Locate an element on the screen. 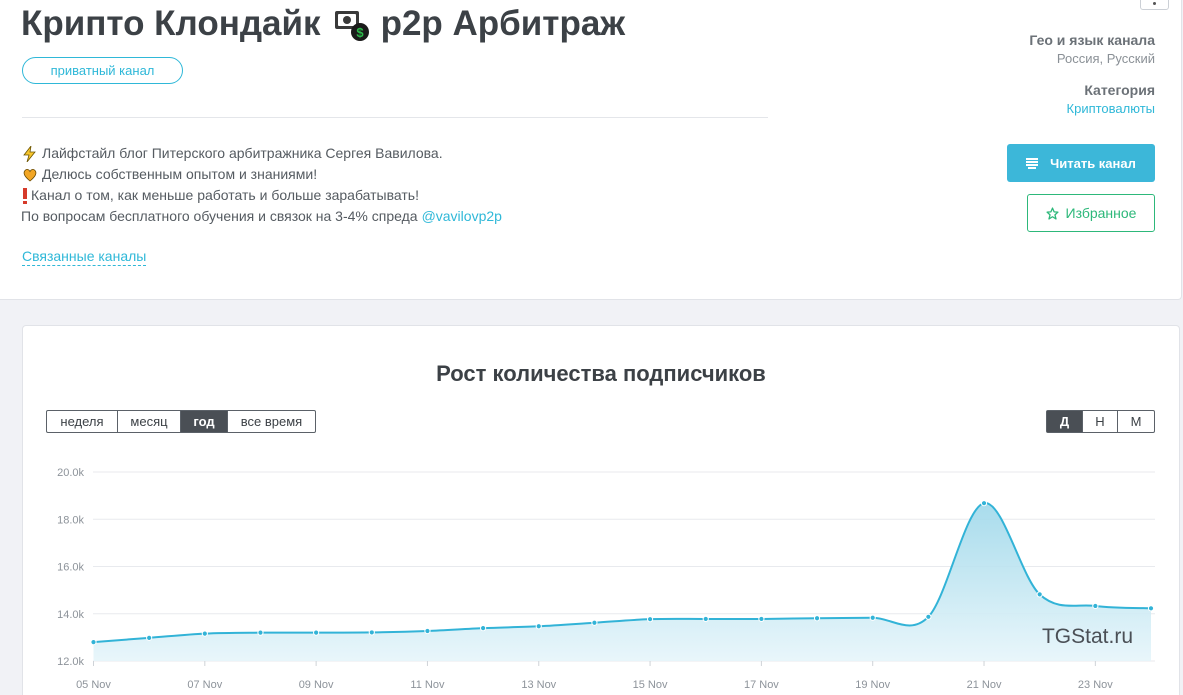  x-tick-label: 07 Nov is located at coordinates (204, 685).